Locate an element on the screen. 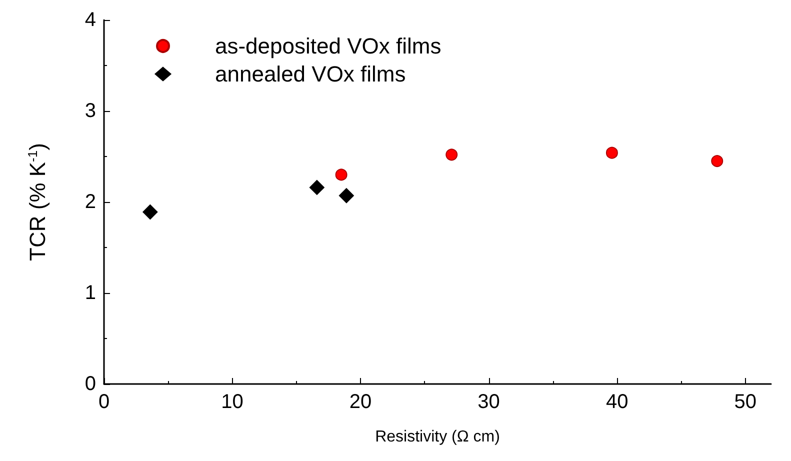 This screenshot has width=791, height=461. y-axis-title: TCR (% K-1) is located at coordinates (37, 202).